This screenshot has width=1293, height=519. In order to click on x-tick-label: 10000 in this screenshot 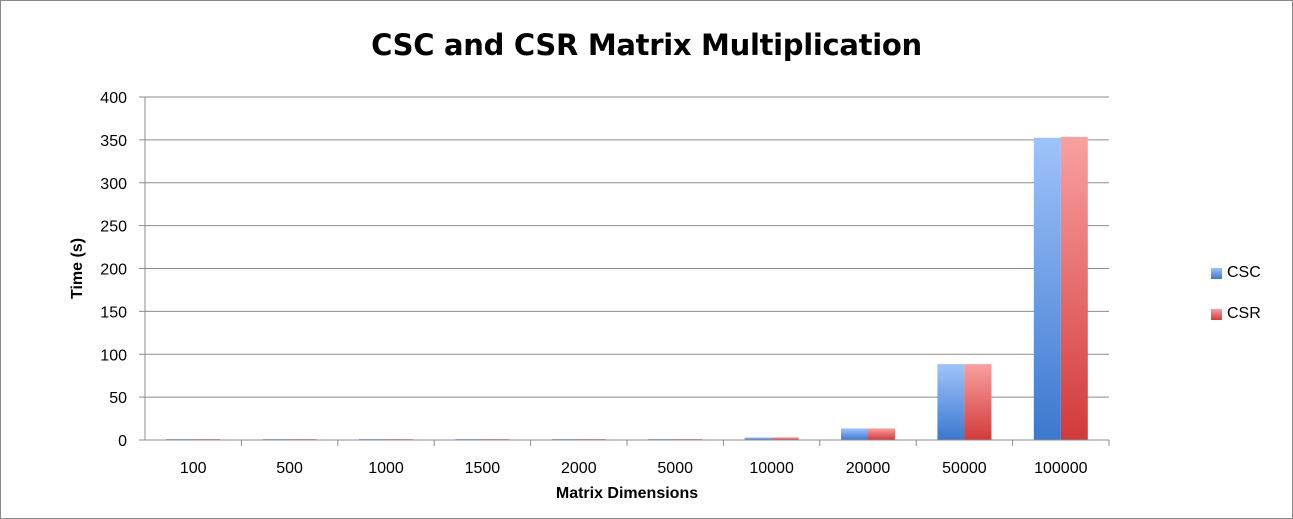, I will do `click(771, 468)`.